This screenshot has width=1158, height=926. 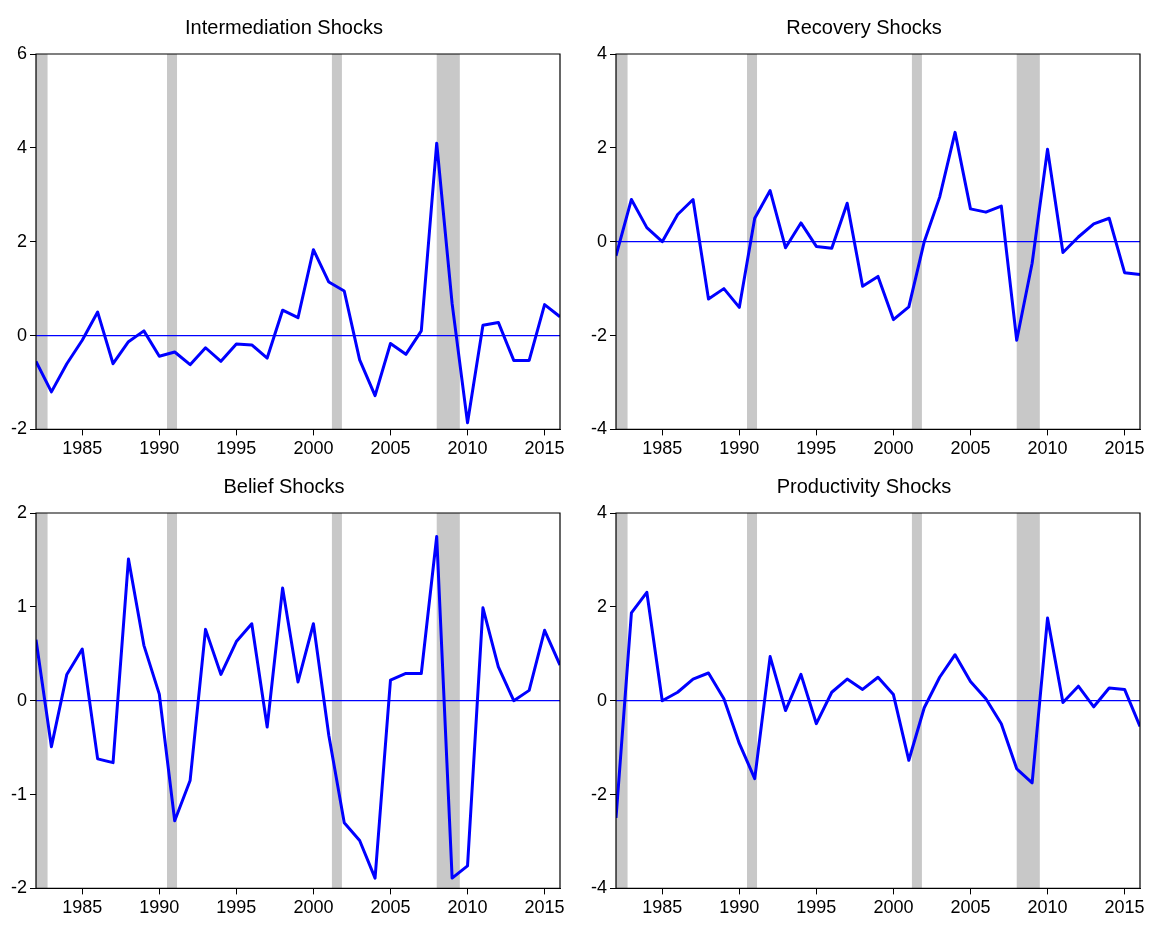 What do you see at coordinates (18, 793) in the screenshot?
I see `y-tick-label: -1` at bounding box center [18, 793].